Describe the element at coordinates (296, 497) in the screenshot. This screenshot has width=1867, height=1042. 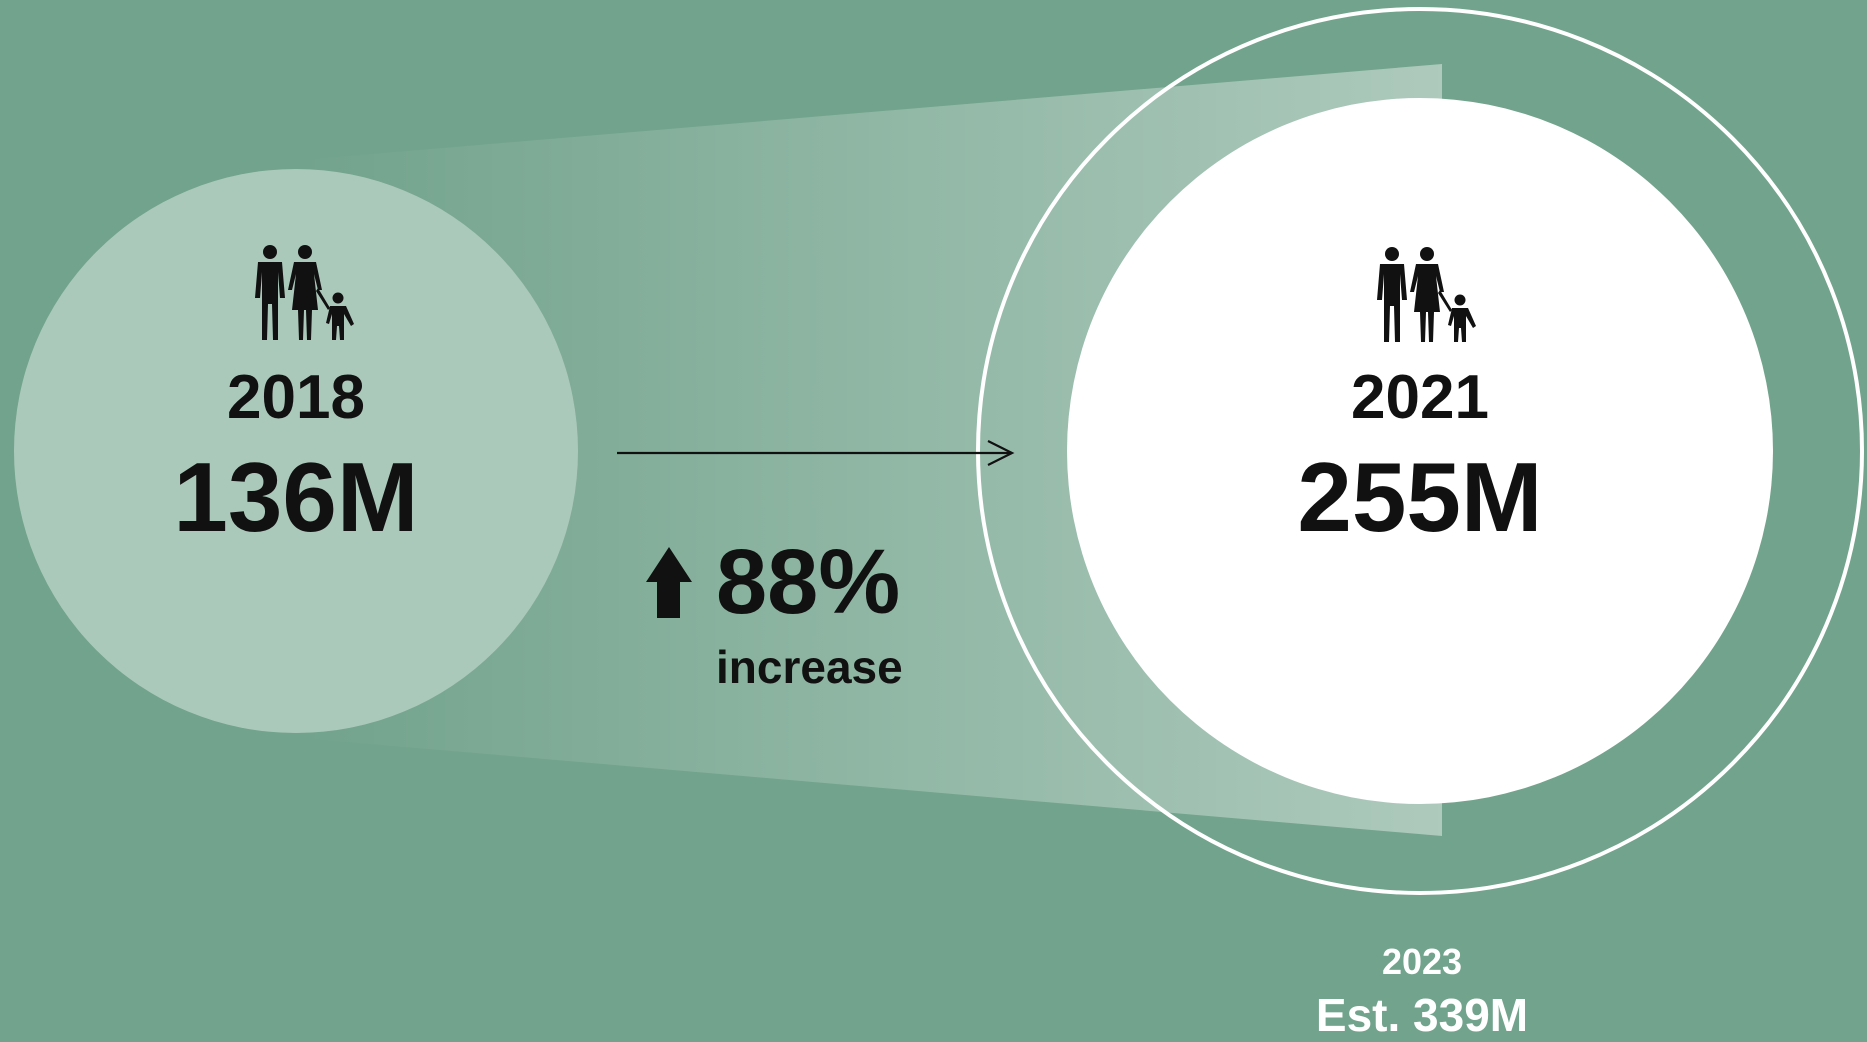
I see `value-2018: 136M` at that location.